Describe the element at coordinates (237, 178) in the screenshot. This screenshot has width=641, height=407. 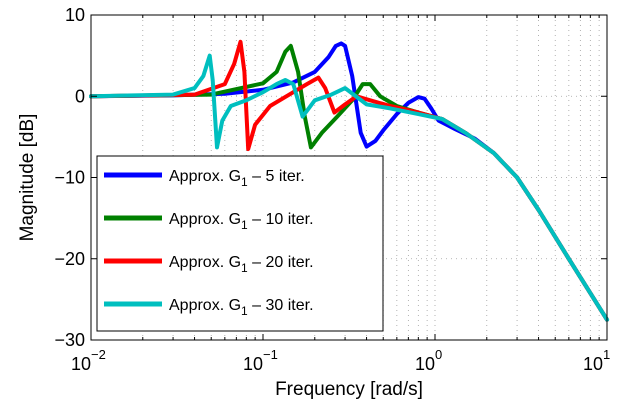
I see `legend-label-1: Approx. G1 – 5 iter.` at that location.